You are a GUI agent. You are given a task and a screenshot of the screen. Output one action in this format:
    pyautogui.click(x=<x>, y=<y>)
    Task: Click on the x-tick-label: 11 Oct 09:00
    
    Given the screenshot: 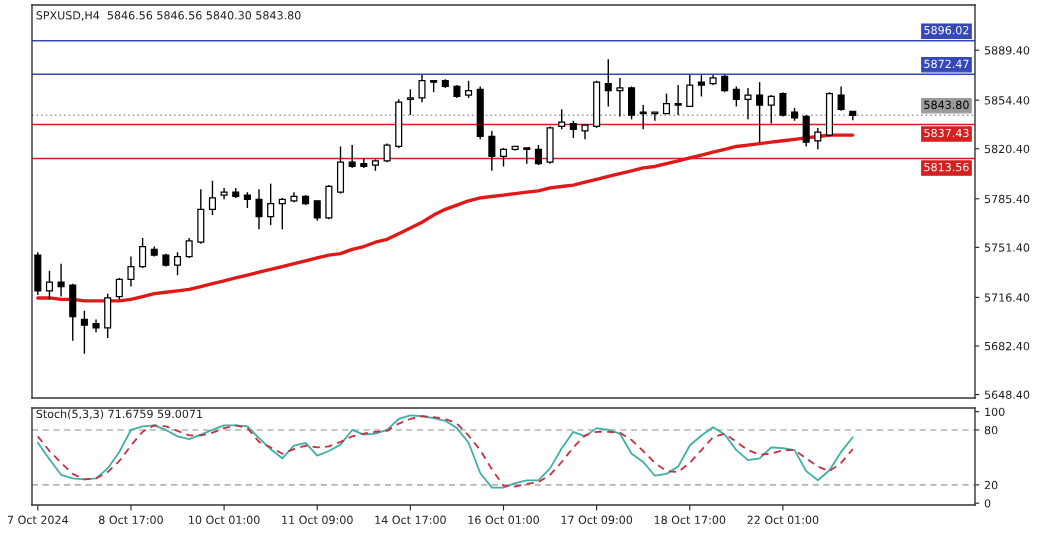 What is the action you would take?
    pyautogui.click(x=317, y=520)
    